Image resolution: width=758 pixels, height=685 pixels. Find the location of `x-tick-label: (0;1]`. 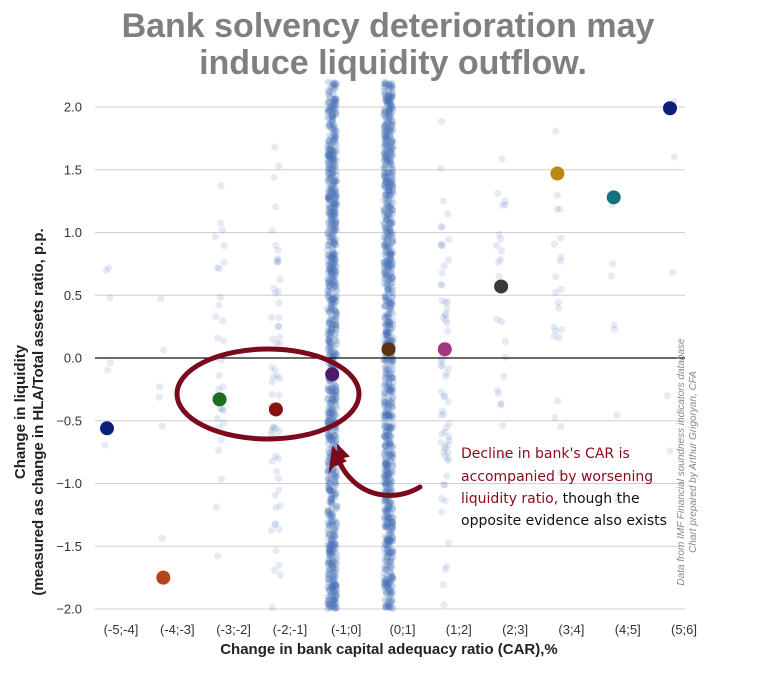

x-tick-label: (0;1] is located at coordinates (402, 629).